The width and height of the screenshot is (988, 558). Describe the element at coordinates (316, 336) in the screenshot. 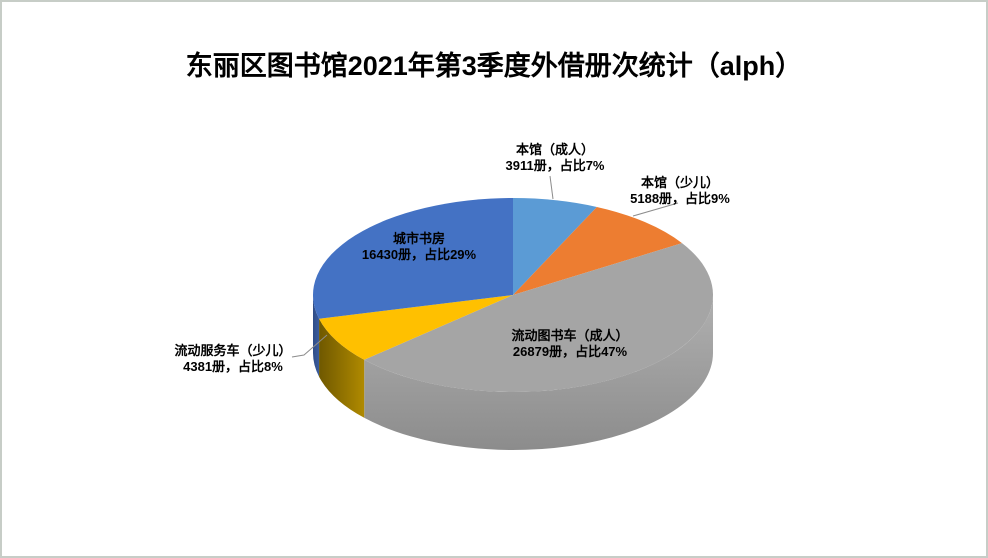

I see `pie-slice-4-side` at that location.